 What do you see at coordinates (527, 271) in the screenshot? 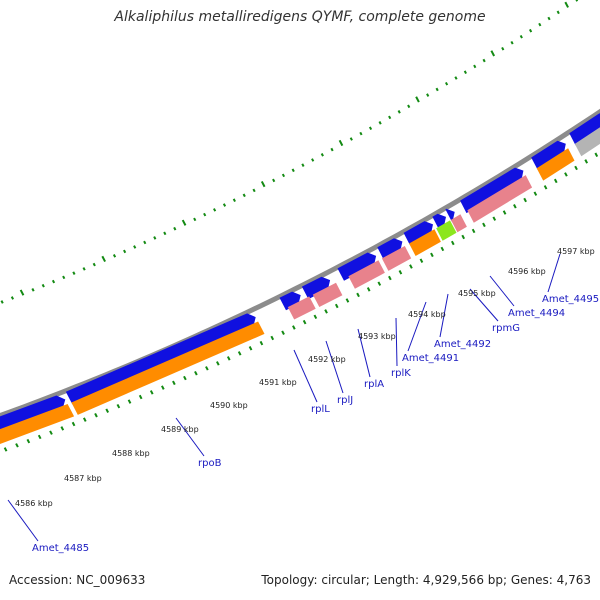
I see `kbp-label: 4596 kbp` at bounding box center [527, 271].